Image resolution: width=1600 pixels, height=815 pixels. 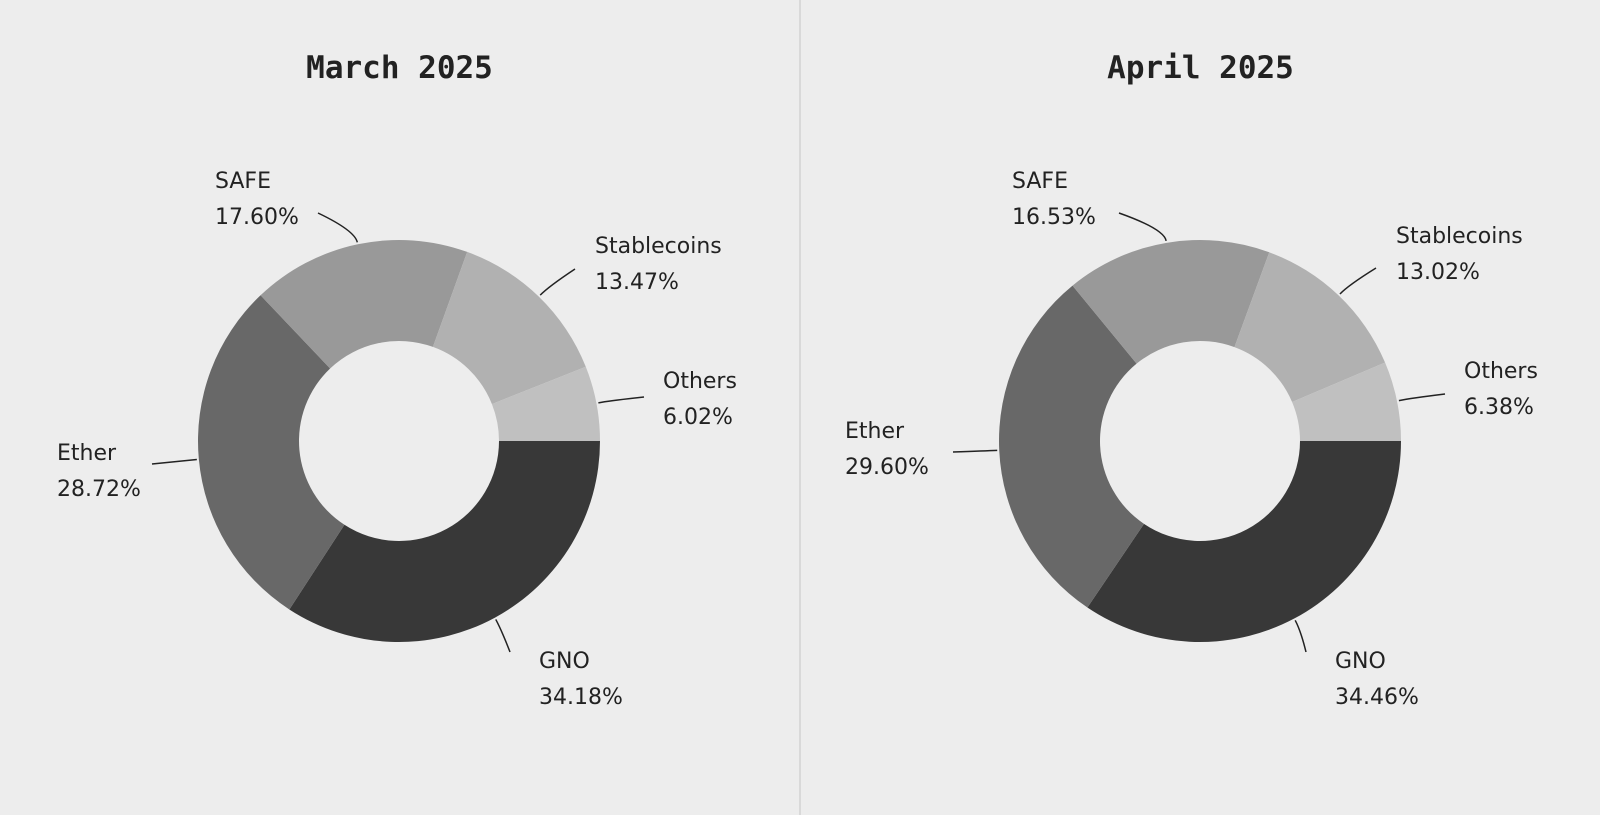 What do you see at coordinates (1499, 407) in the screenshot?
I see `slice-value-others: 6.38%` at bounding box center [1499, 407].